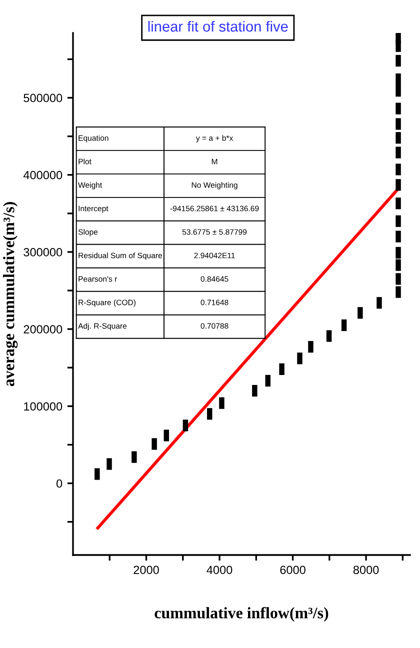 The image size is (420, 648). What do you see at coordinates (43, 252) in the screenshot?
I see `y-tick-label: 300000` at bounding box center [43, 252].